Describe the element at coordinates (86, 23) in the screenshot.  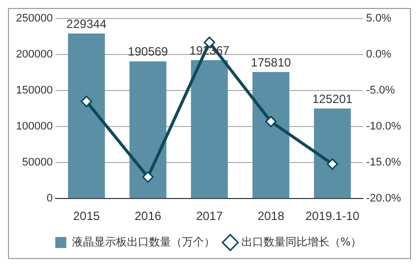
I see `data-label: 229344` at that location.